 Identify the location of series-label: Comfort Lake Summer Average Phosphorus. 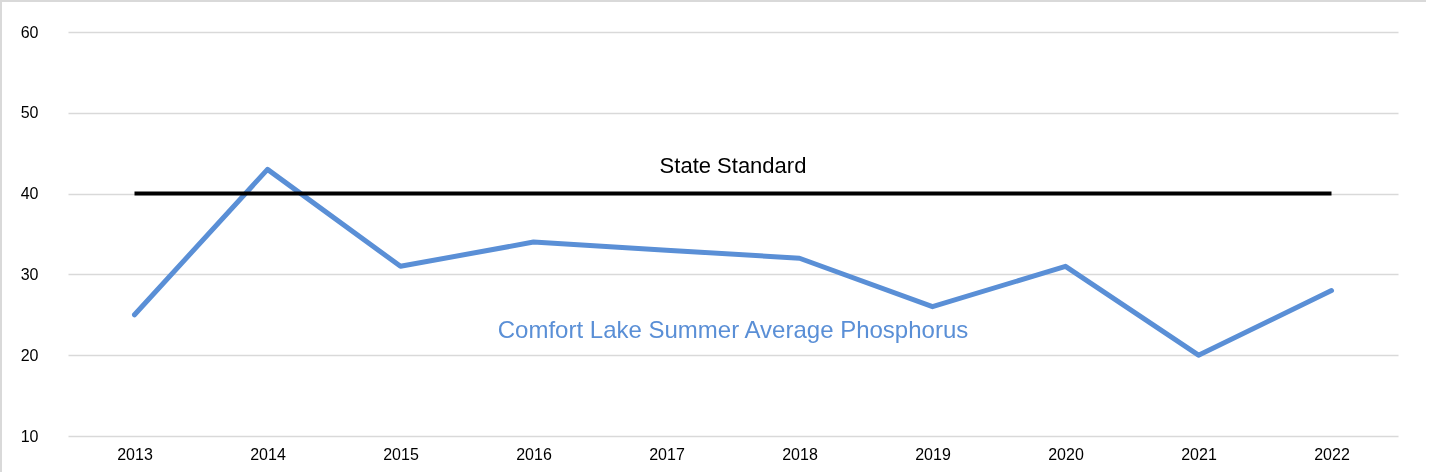
(733, 329).